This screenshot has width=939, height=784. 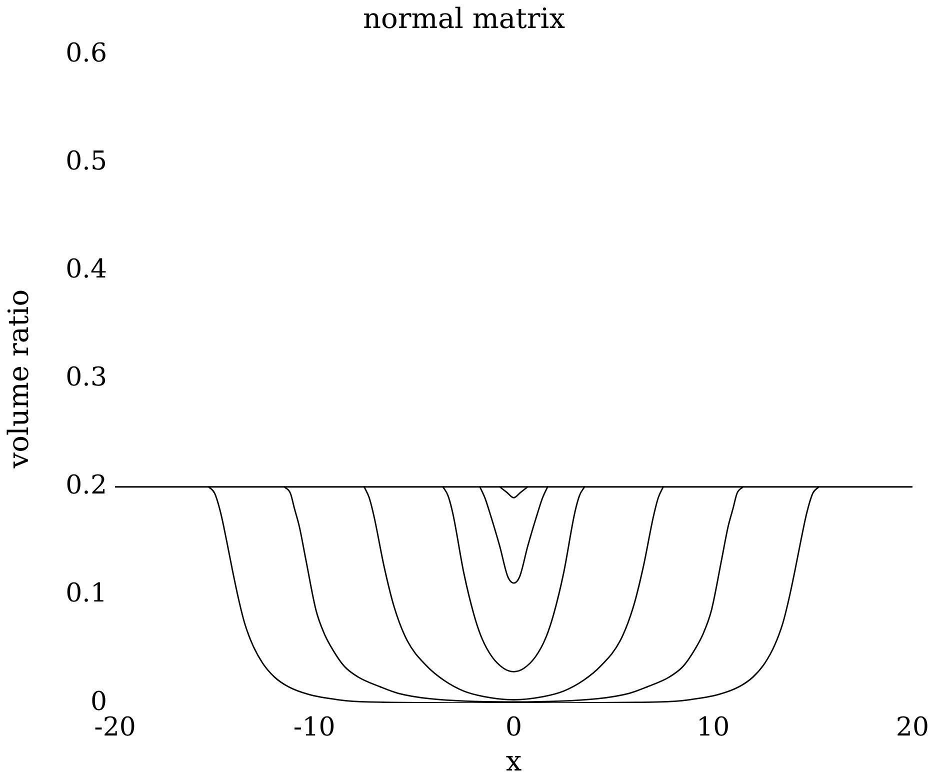 What do you see at coordinates (86, 485) in the screenshot?
I see `y-tick-label: 0.2` at bounding box center [86, 485].